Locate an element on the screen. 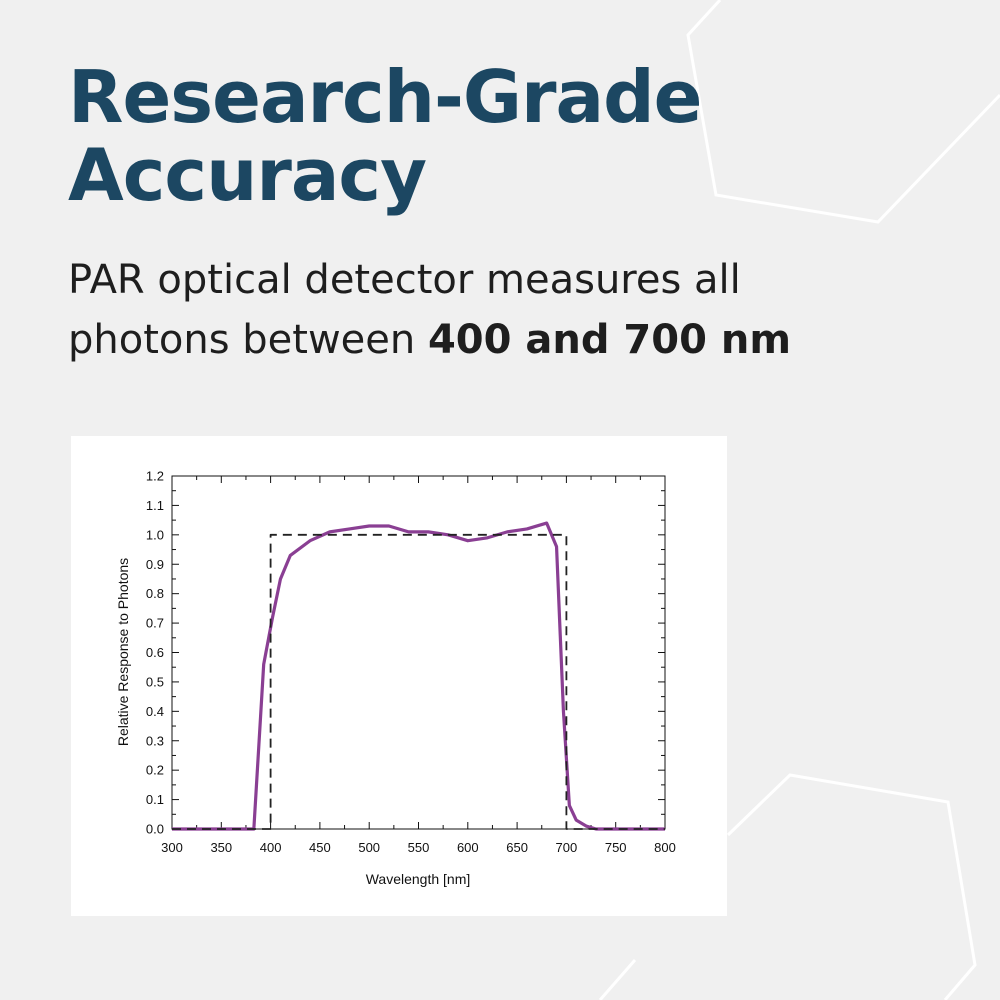 Image resolution: width=1000 pixels, height=1000 pixels. y-tick-label: 0.3 is located at coordinates (155, 740).